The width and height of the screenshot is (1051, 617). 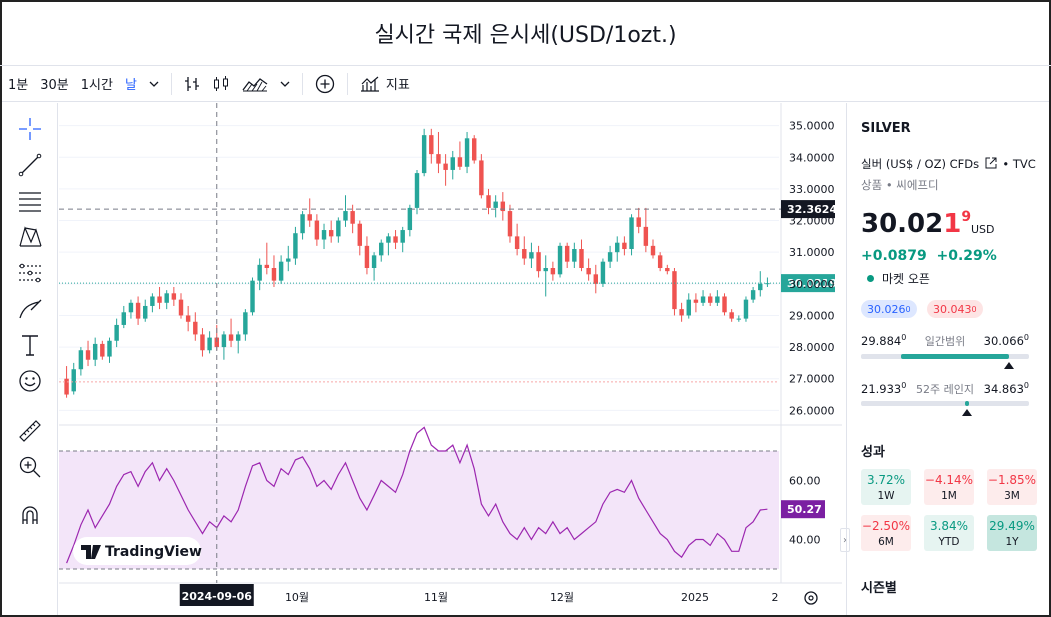 I want to click on add-icon, so click(x=325, y=84).